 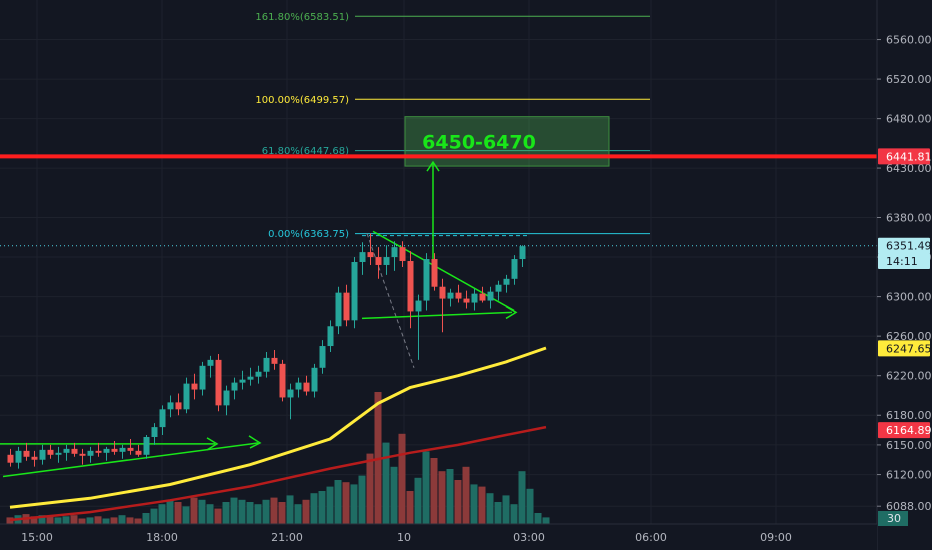 What do you see at coordinates (130, 460) in the screenshot?
I see `flag-lower-line` at bounding box center [130, 460].